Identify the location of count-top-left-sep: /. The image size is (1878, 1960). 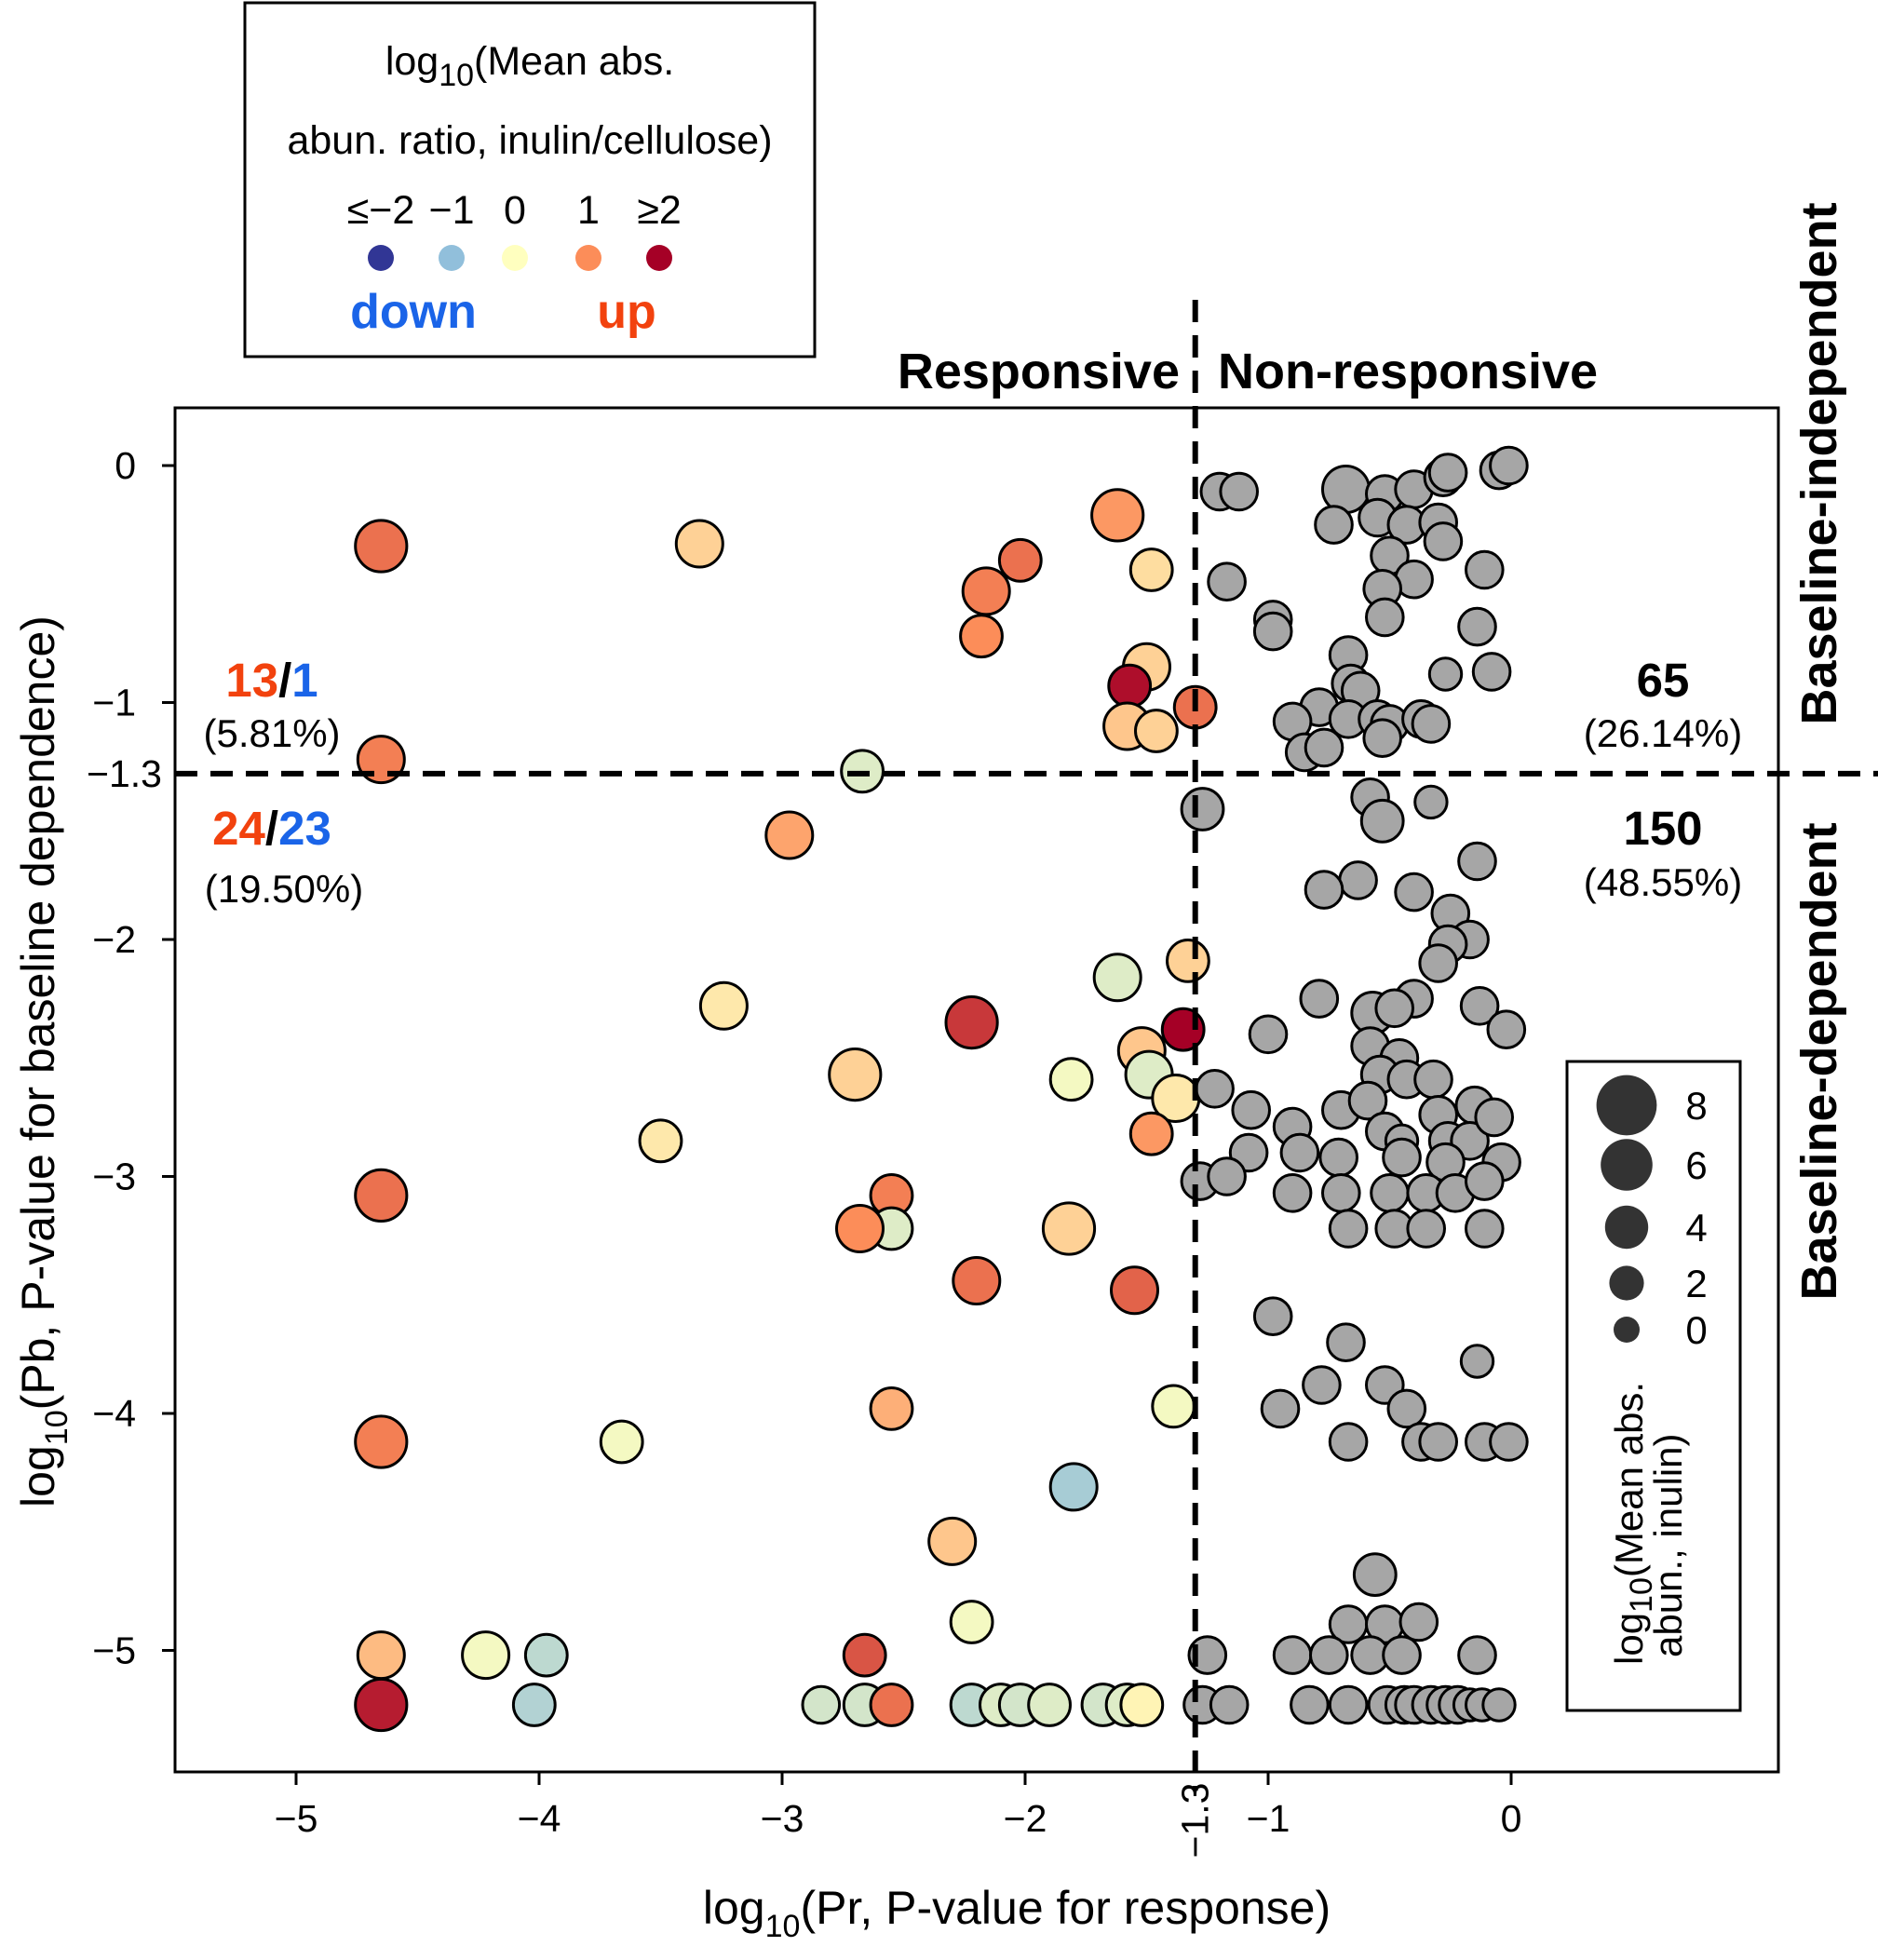
(285, 680).